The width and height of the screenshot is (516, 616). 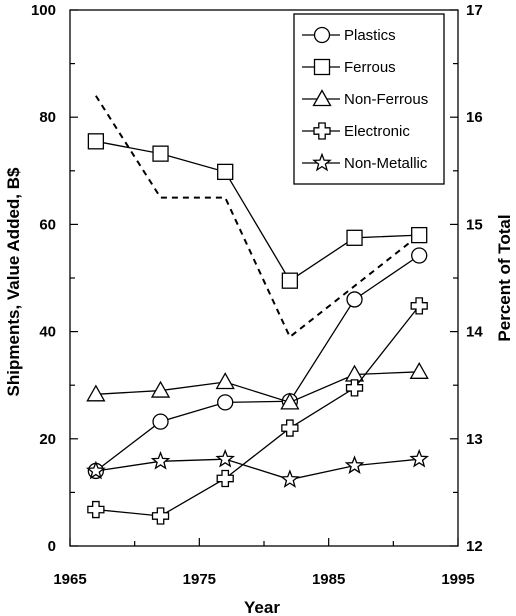 I want to click on series-non-metallic, so click(x=258, y=468).